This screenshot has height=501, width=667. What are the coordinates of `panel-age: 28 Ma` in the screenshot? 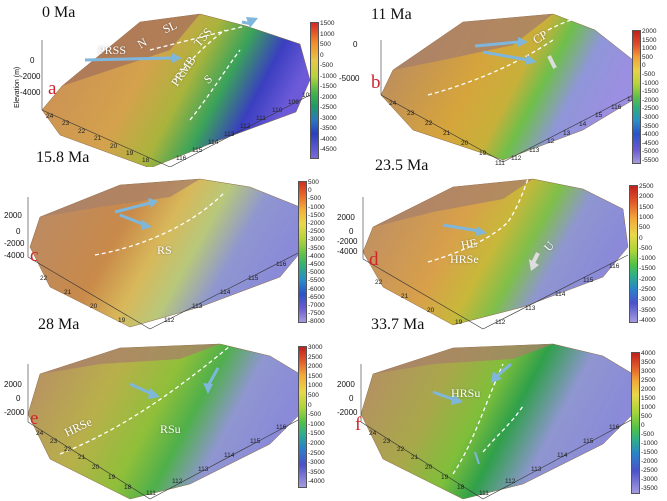 It's located at (59, 324).